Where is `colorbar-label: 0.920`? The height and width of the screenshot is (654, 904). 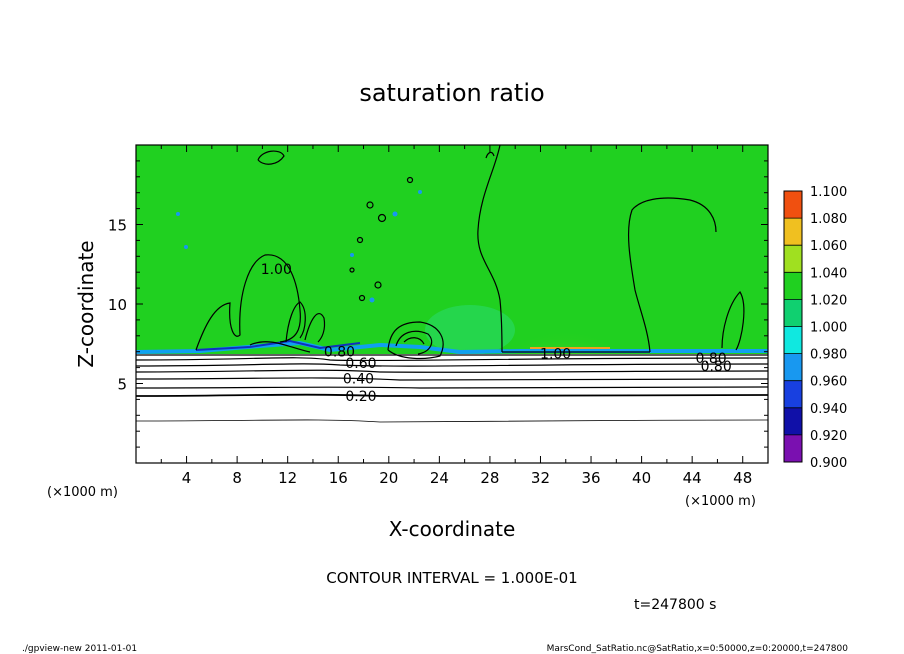 colorbar-label: 0.920 is located at coordinates (828, 436).